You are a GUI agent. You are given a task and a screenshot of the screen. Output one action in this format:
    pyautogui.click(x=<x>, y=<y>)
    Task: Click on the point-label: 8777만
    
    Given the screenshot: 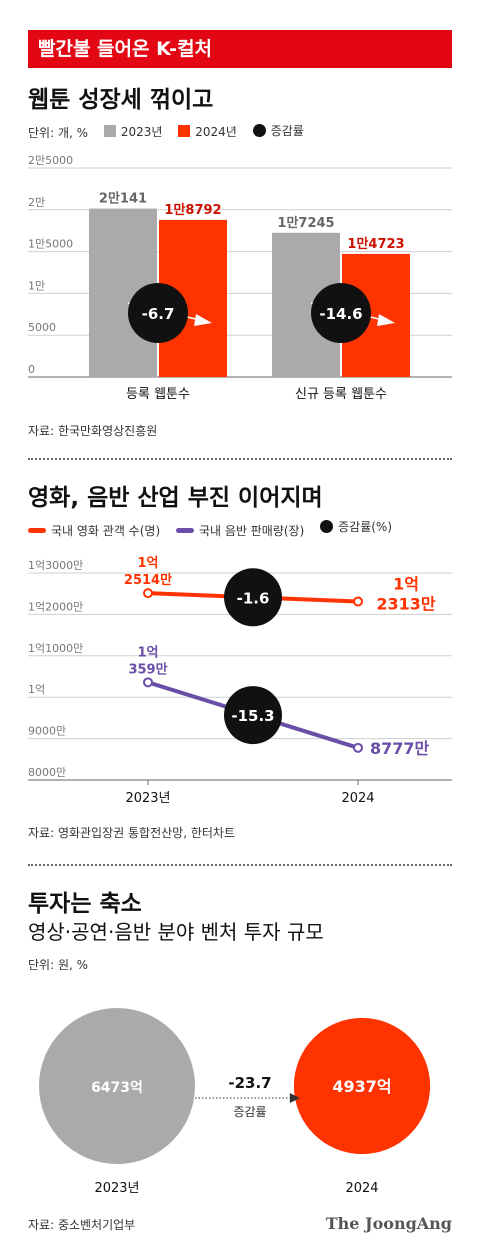 What is the action you would take?
    pyautogui.click(x=400, y=748)
    